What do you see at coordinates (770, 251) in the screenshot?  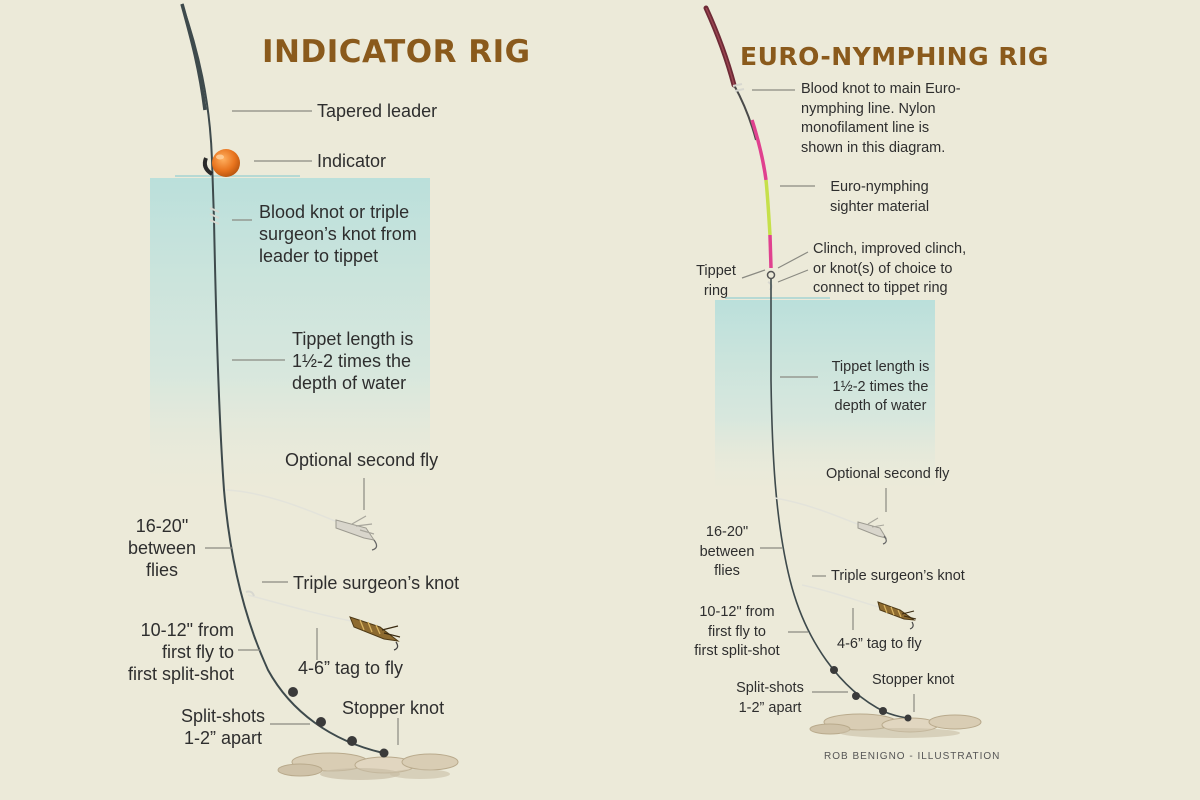 I see `sighter-pink-lower` at bounding box center [770, 251].